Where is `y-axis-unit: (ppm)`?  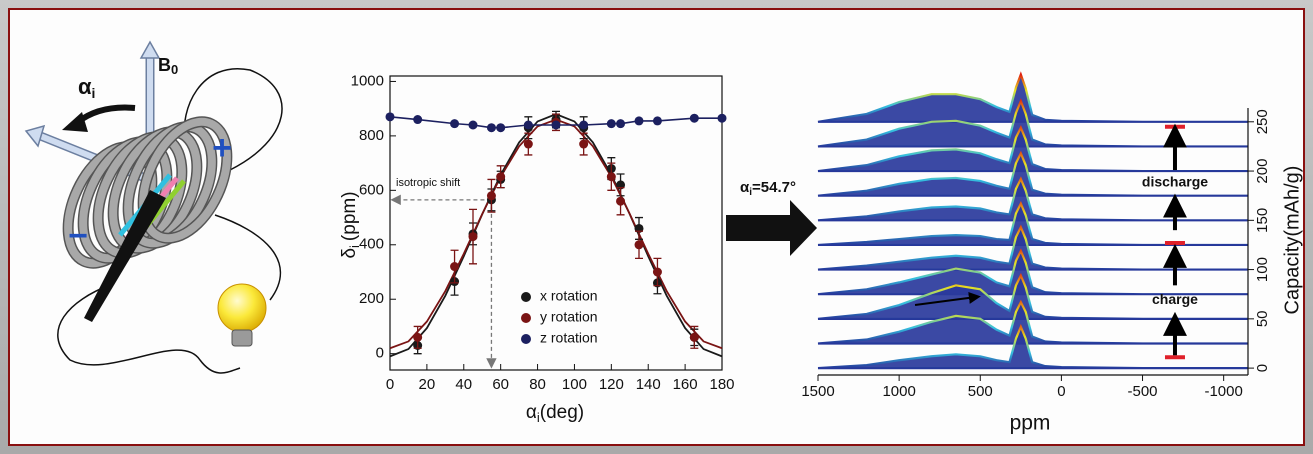 y-axis-unit: (ppm) is located at coordinates (349, 216).